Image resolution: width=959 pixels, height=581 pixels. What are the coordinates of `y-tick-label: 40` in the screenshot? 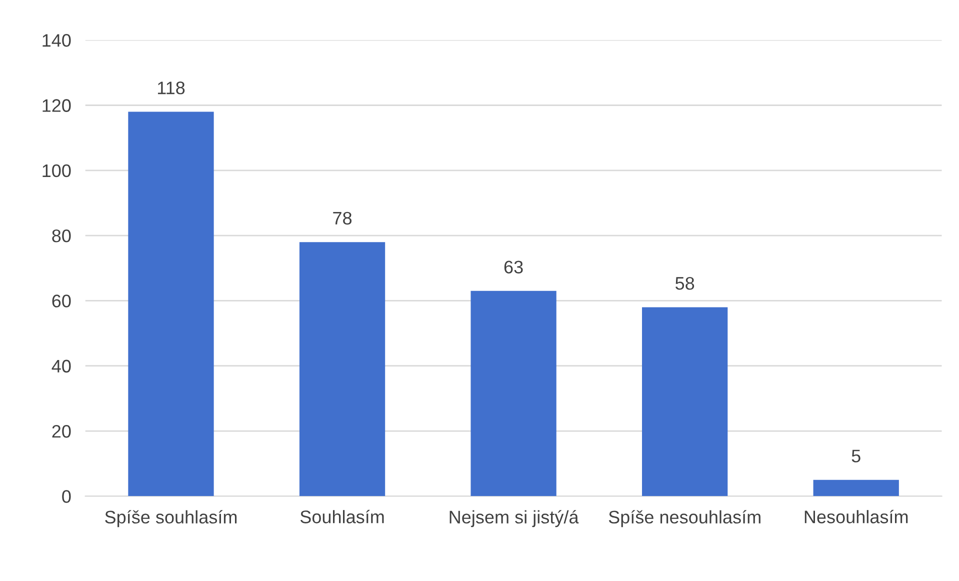 It's located at (61, 366).